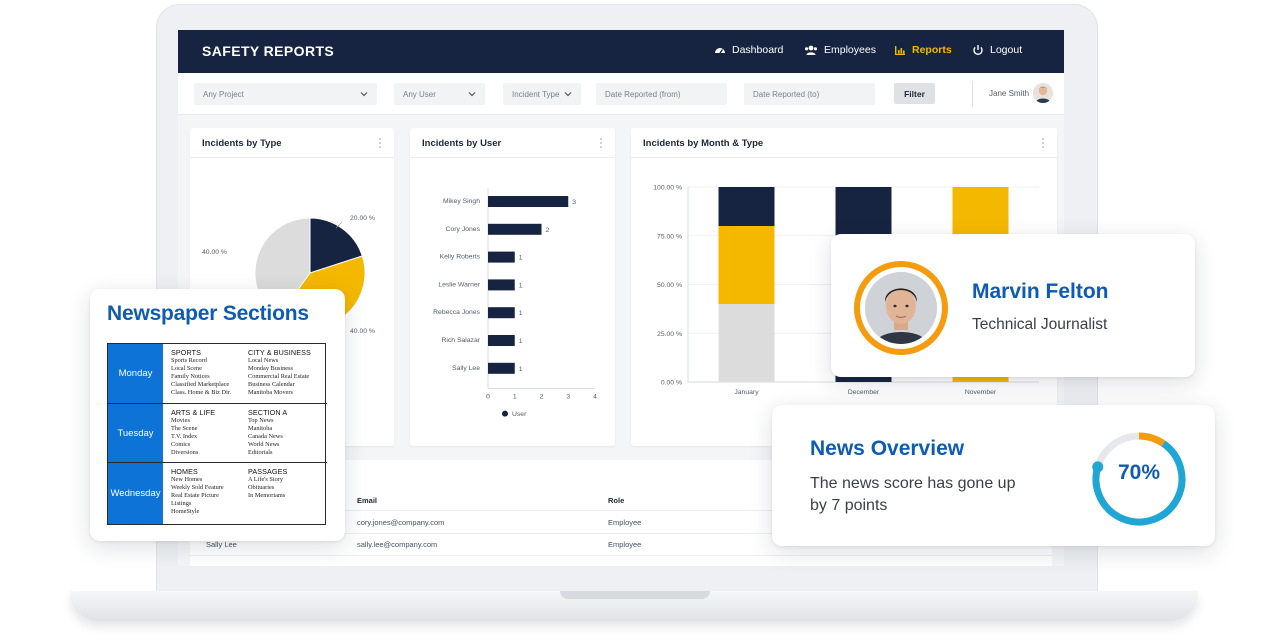 The height and width of the screenshot is (635, 1285). I want to click on x-tick-label: 3, so click(568, 397).